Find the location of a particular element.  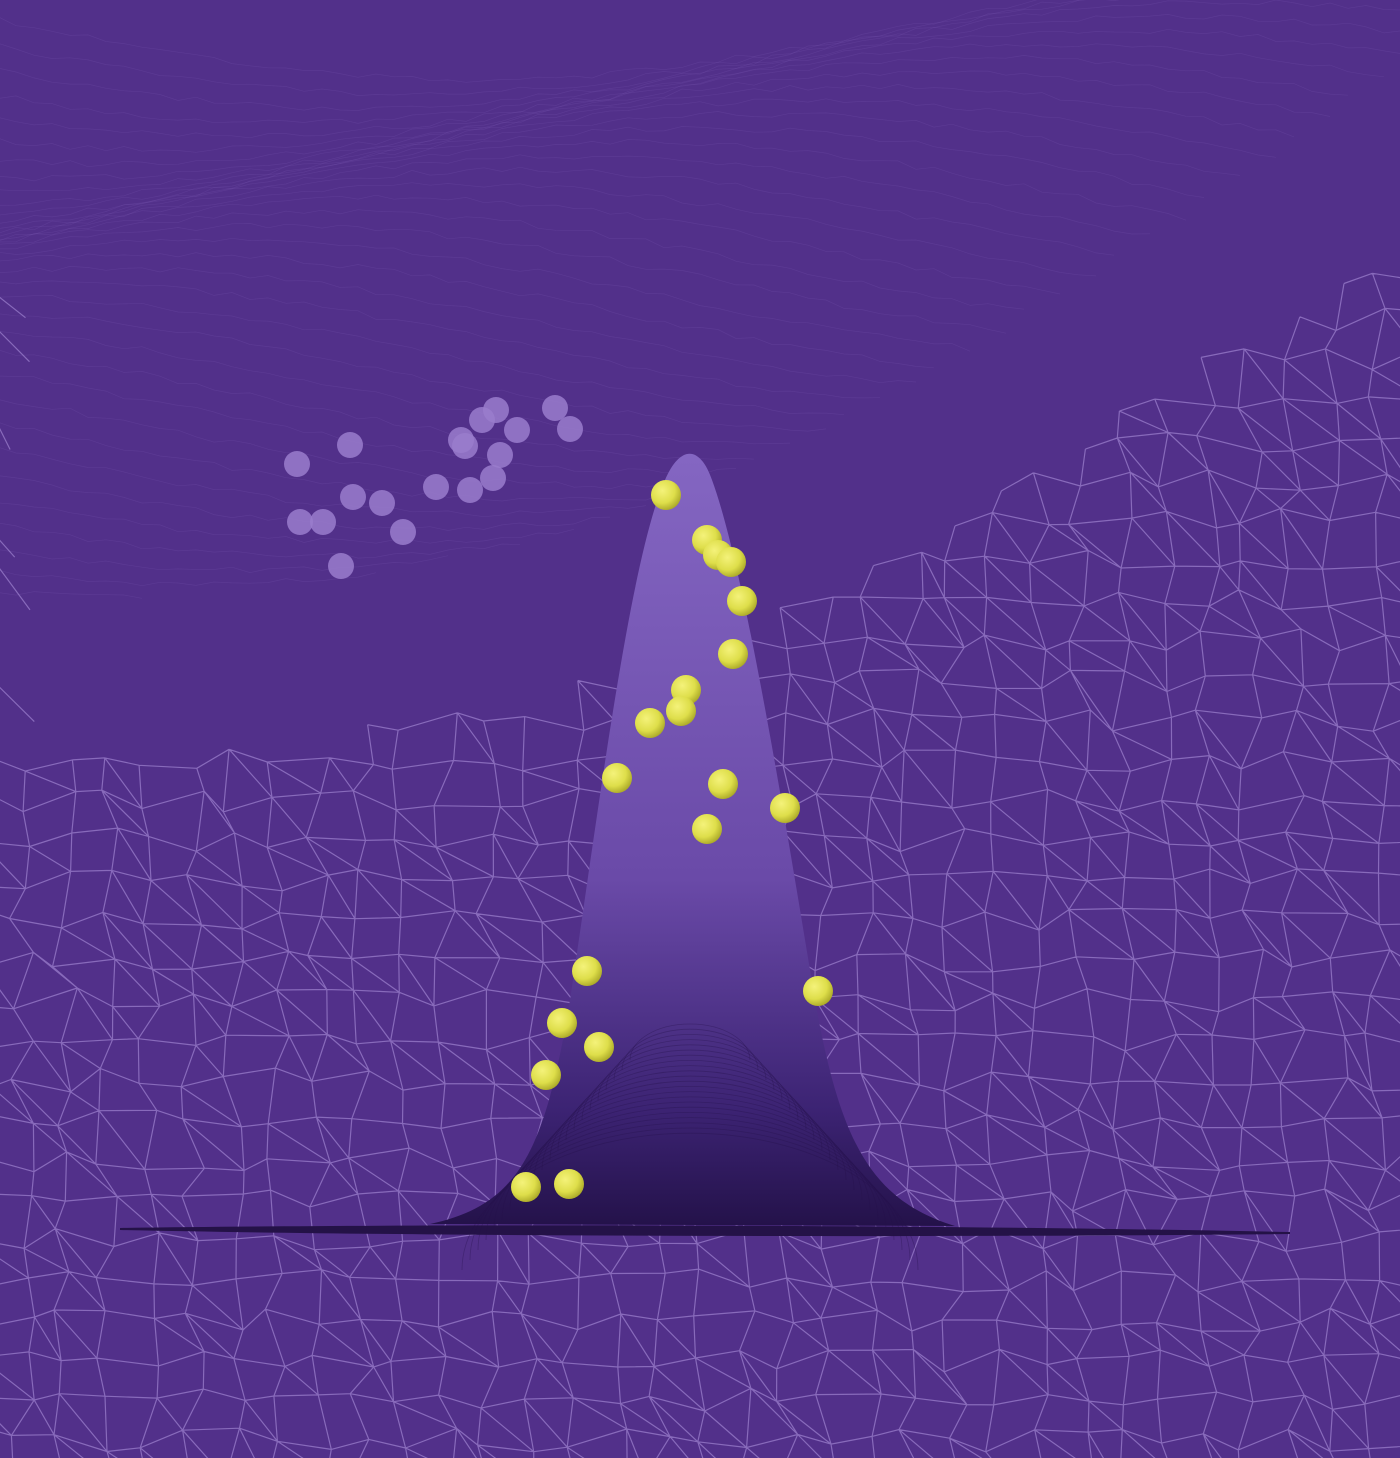

yellow-dot-set is located at coordinates (672, 841).